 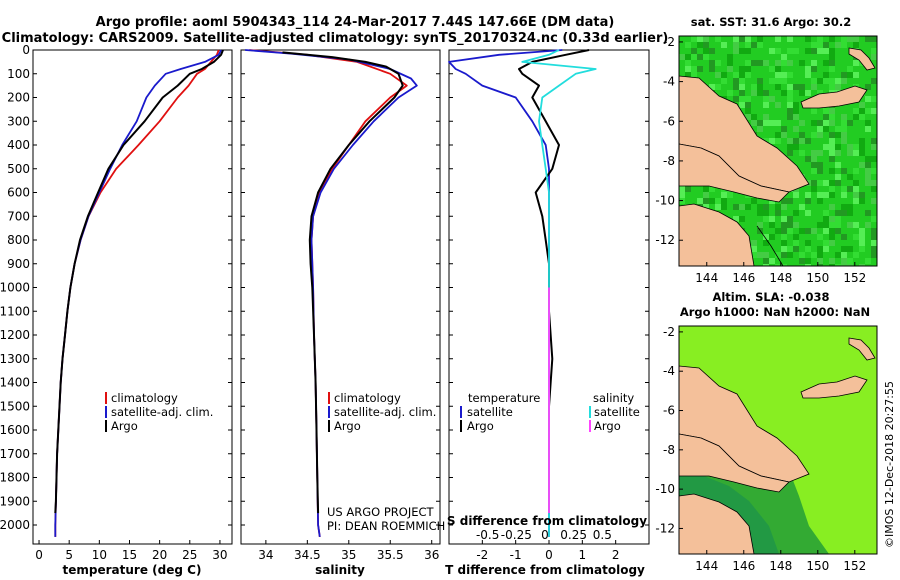 What do you see at coordinates (607, 426) in the screenshot?
I see `legend-s-argo: Argo` at bounding box center [607, 426].